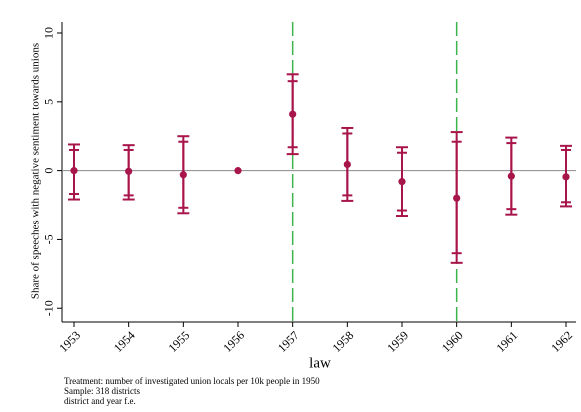  I want to click on y-tick-label: 5, so click(49, 102).